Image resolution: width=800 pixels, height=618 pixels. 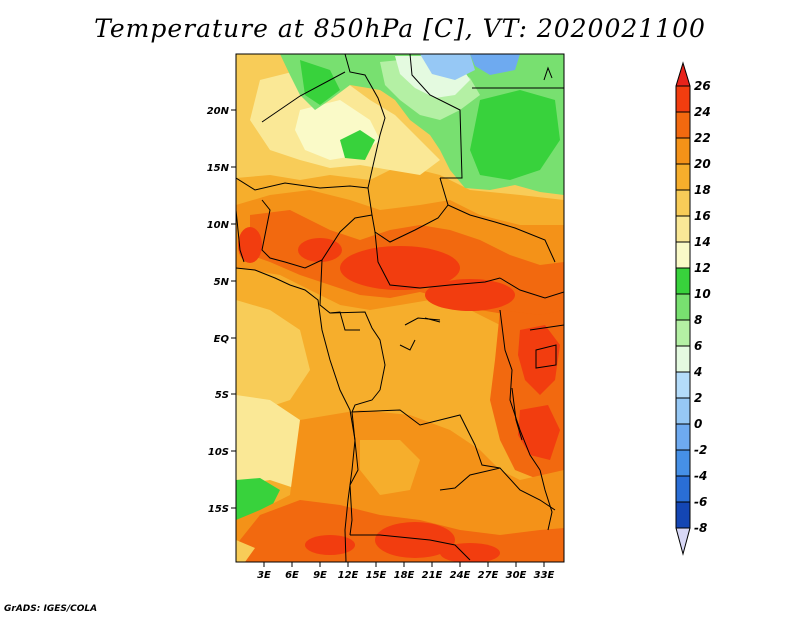 I want to click on field-hot-core4, so click(x=250, y=245).